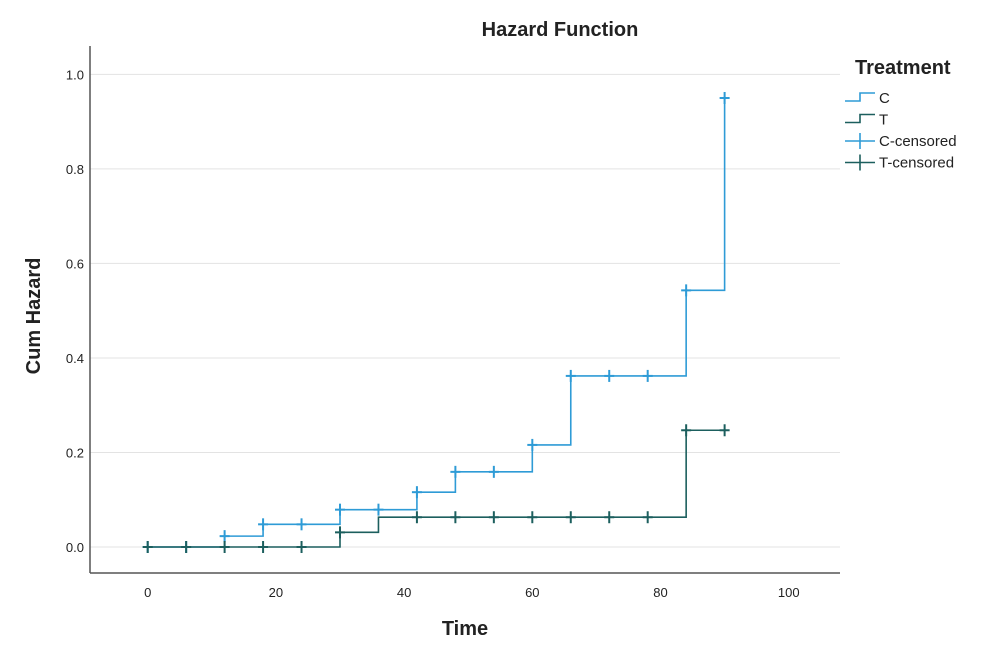  I want to click on y-axis-title: Cum Hazard, so click(34, 316).